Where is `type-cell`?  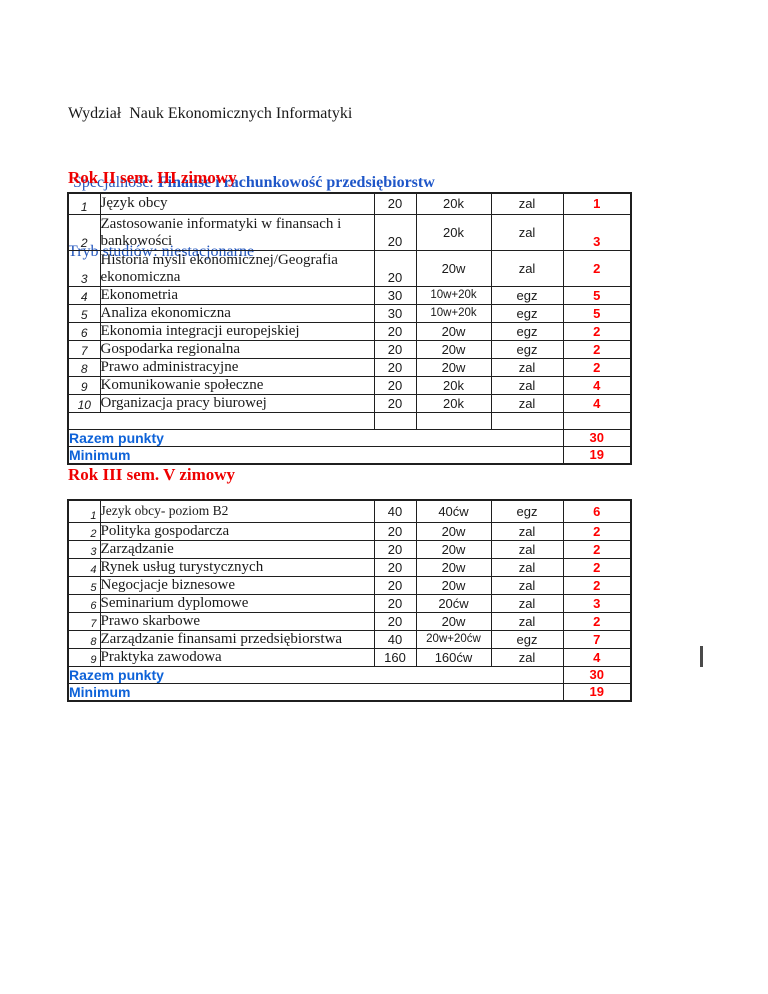
type-cell is located at coordinates (453, 420).